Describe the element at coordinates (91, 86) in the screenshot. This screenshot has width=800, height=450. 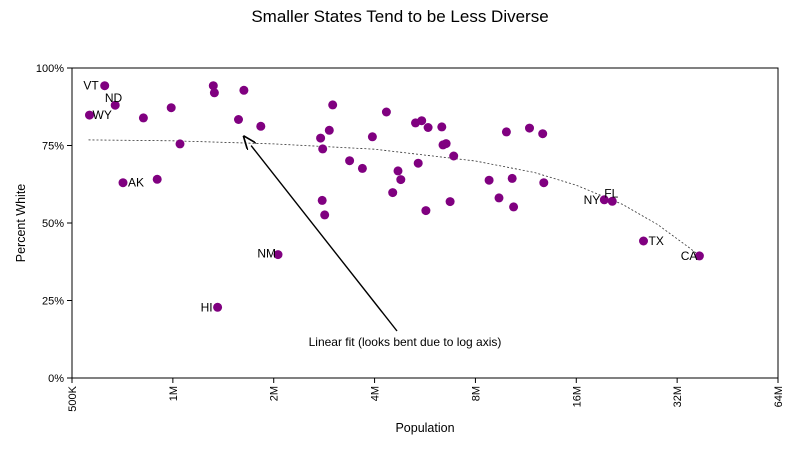
I see `point-label-vt: VT` at that location.